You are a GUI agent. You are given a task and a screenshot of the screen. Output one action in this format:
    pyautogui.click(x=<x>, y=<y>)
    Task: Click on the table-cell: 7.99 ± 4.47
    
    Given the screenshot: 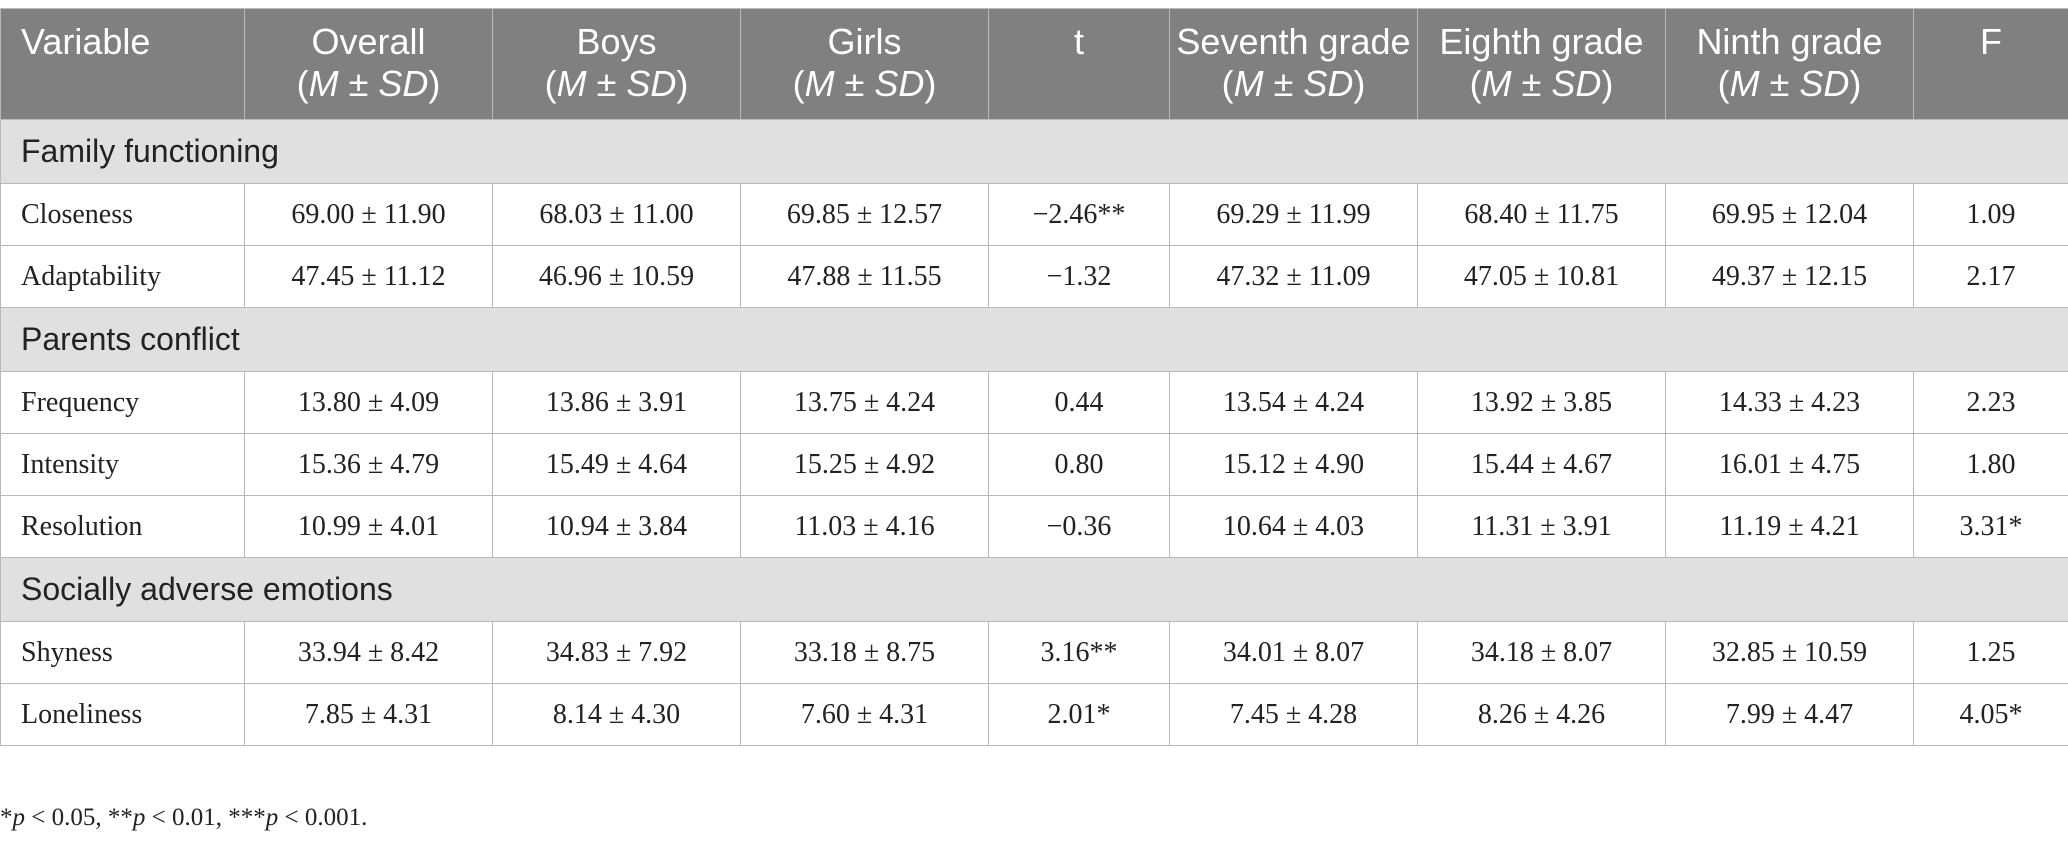 What is the action you would take?
    pyautogui.click(x=1789, y=714)
    